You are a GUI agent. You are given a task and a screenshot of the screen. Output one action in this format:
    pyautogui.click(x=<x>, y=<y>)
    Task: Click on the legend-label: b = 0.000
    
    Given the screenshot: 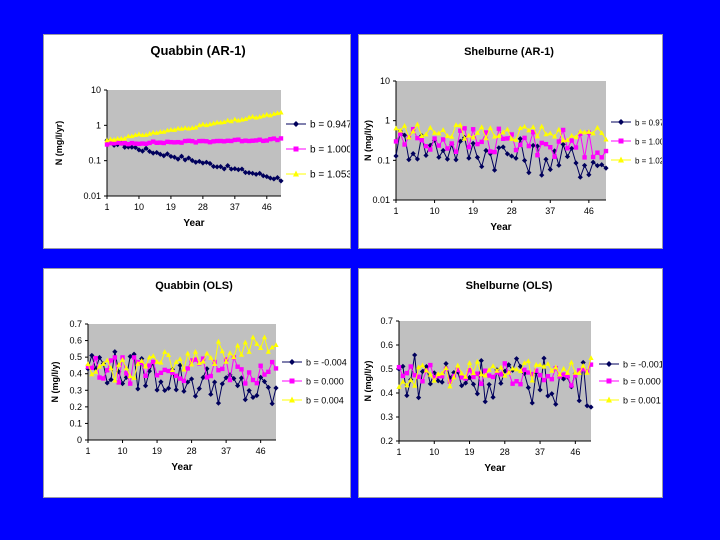 What is the action you would take?
    pyautogui.click(x=325, y=382)
    